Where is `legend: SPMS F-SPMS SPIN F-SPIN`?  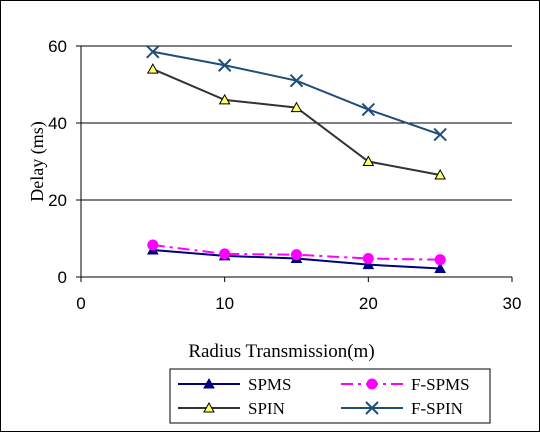 legend: SPMS F-SPMS SPIN F-SPIN is located at coordinates (330, 396).